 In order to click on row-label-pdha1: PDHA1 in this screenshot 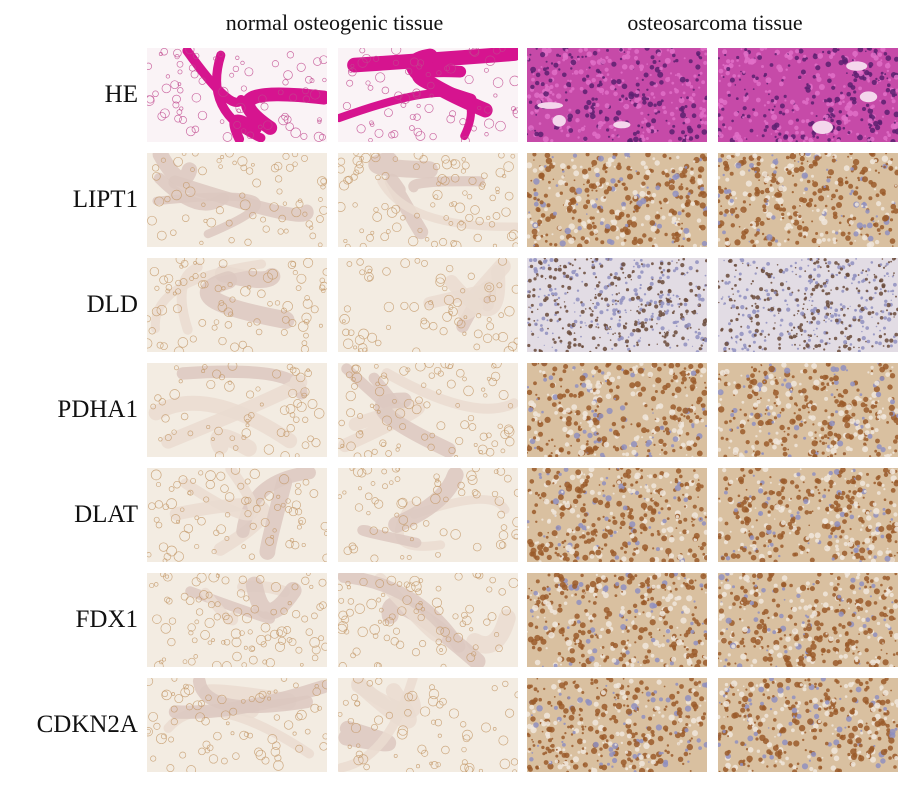, I will do `click(97, 409)`.